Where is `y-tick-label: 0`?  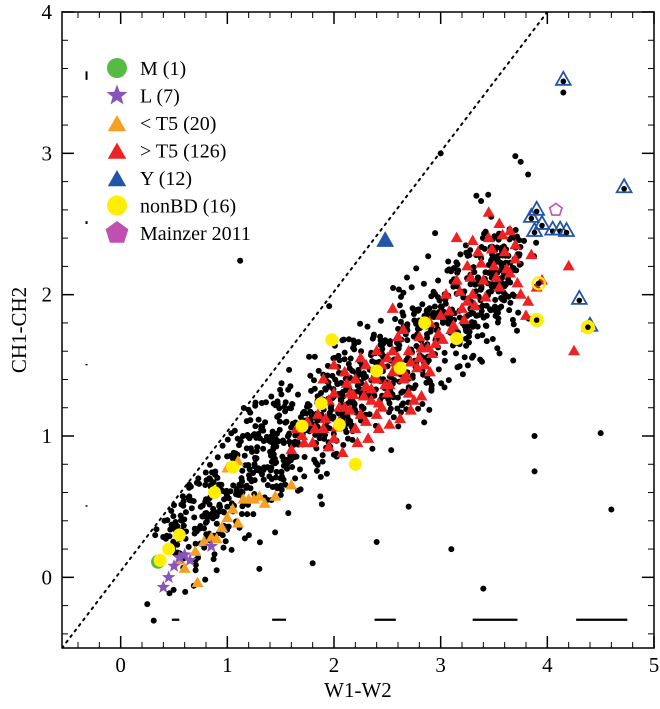
y-tick-label: 0 is located at coordinates (47, 577).